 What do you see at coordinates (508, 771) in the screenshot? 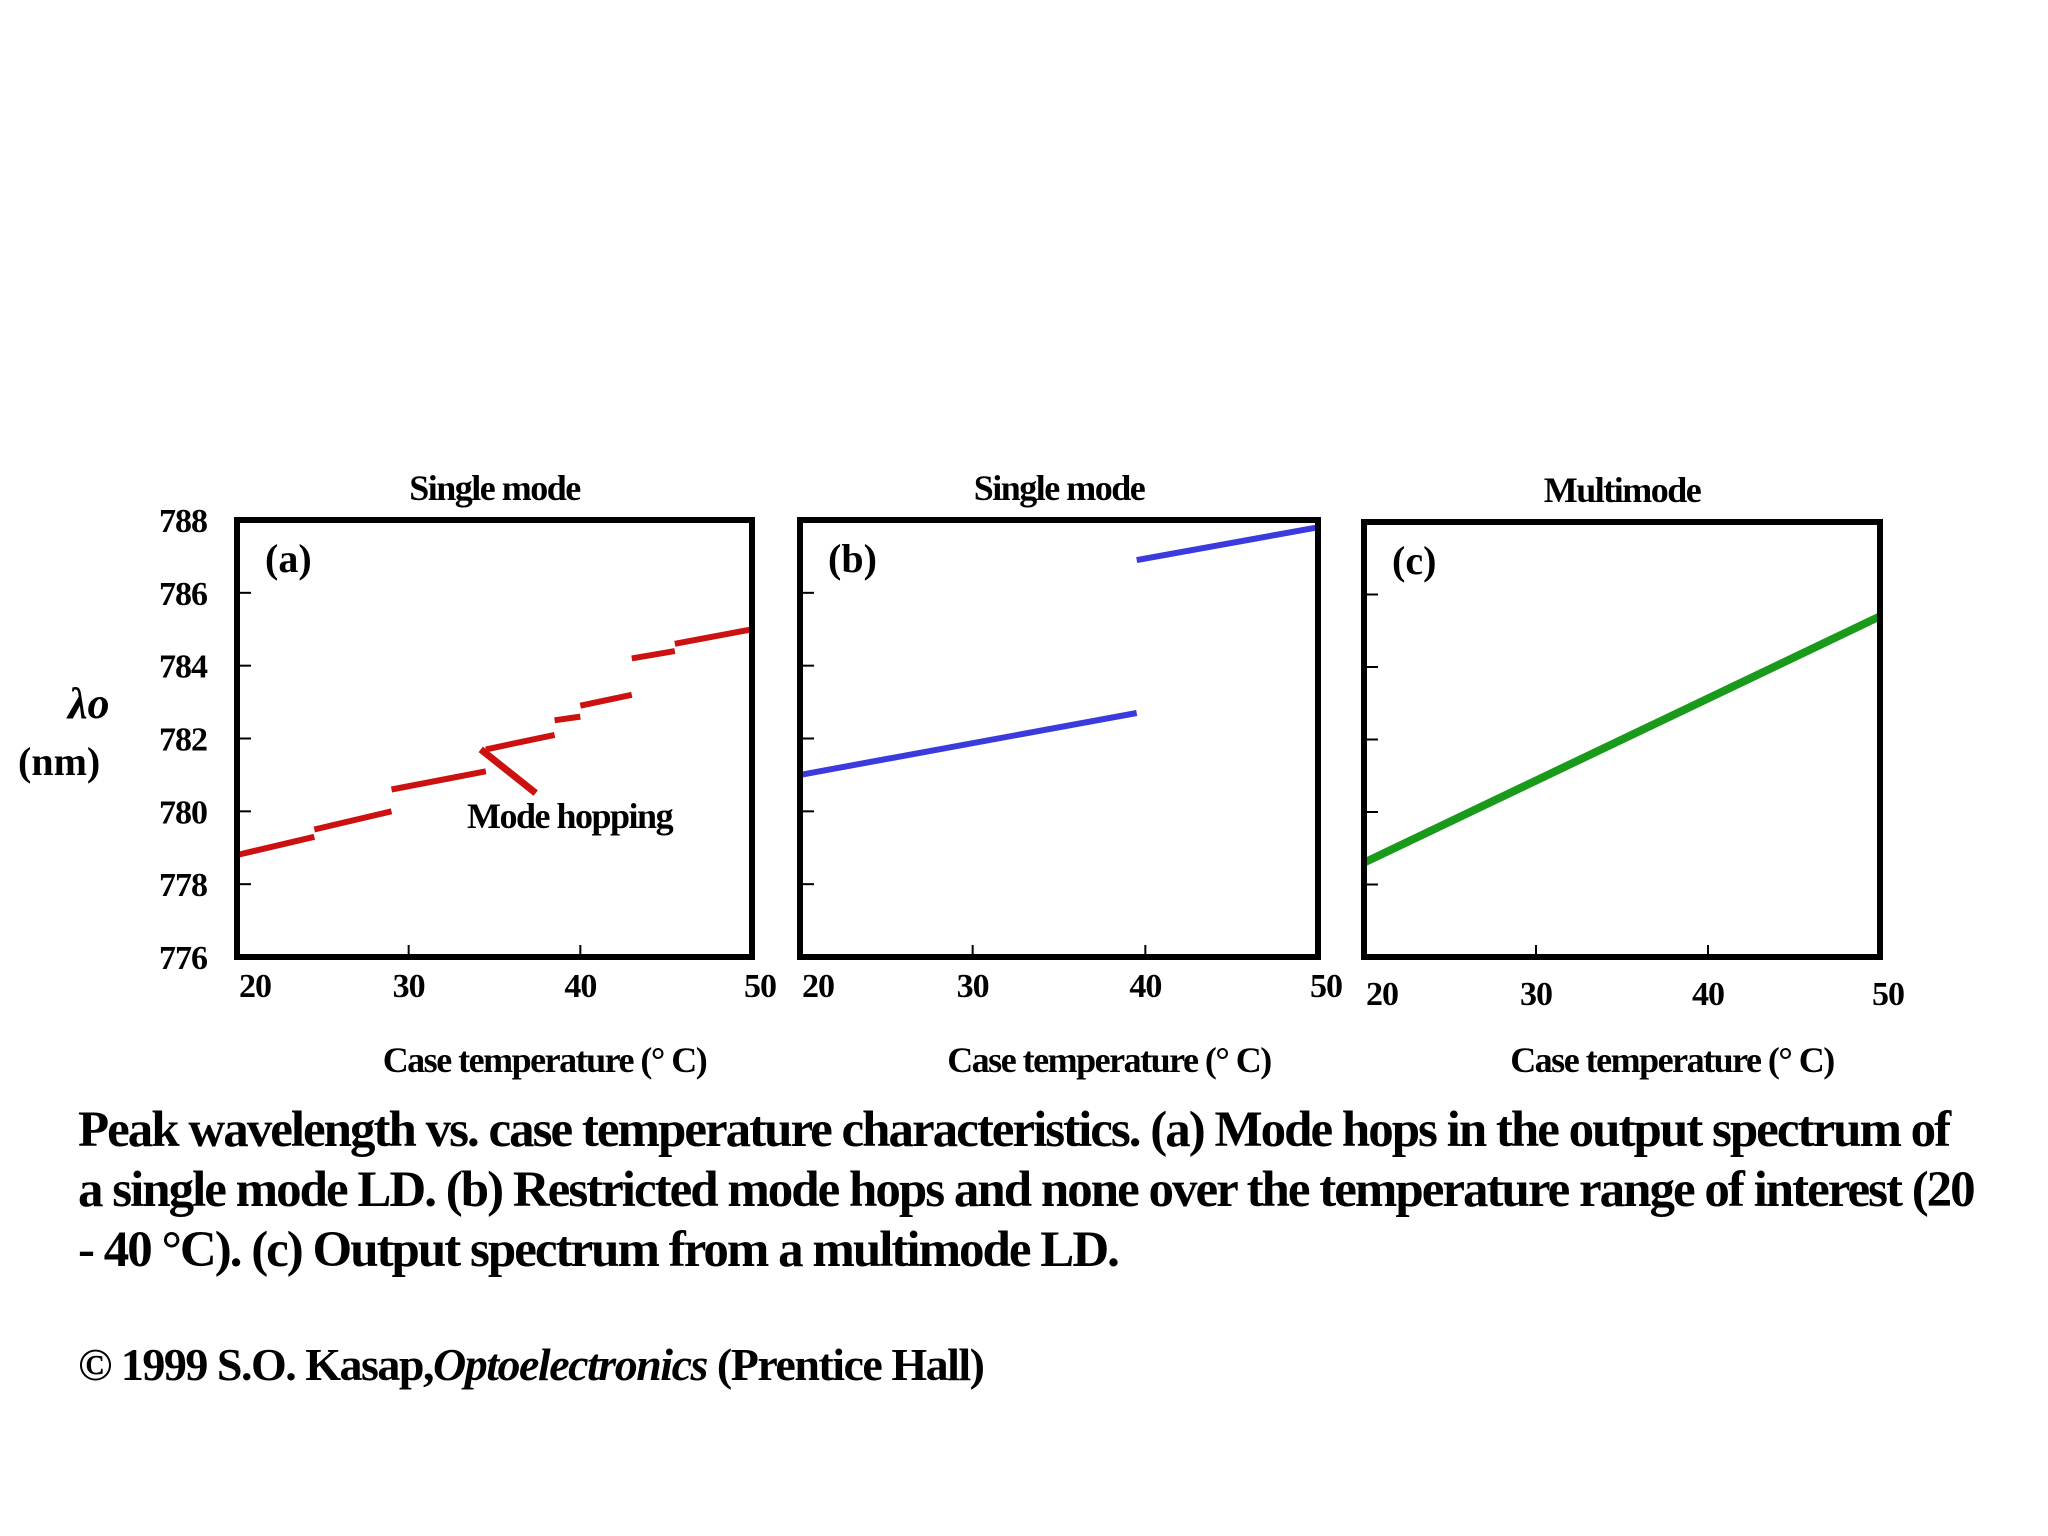
I see `mode-hopping-arrow` at bounding box center [508, 771].